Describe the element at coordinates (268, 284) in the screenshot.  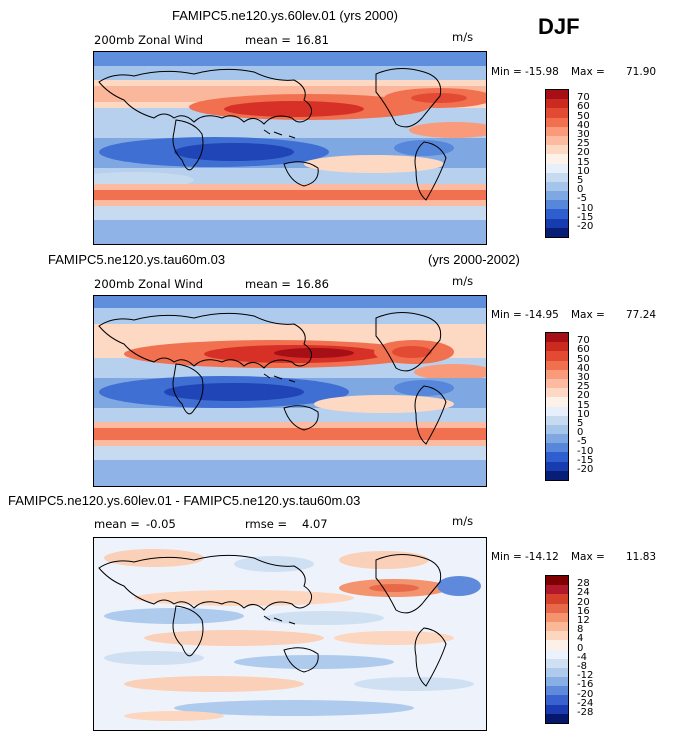
I see `panel2-mean-label: mean =` at that location.